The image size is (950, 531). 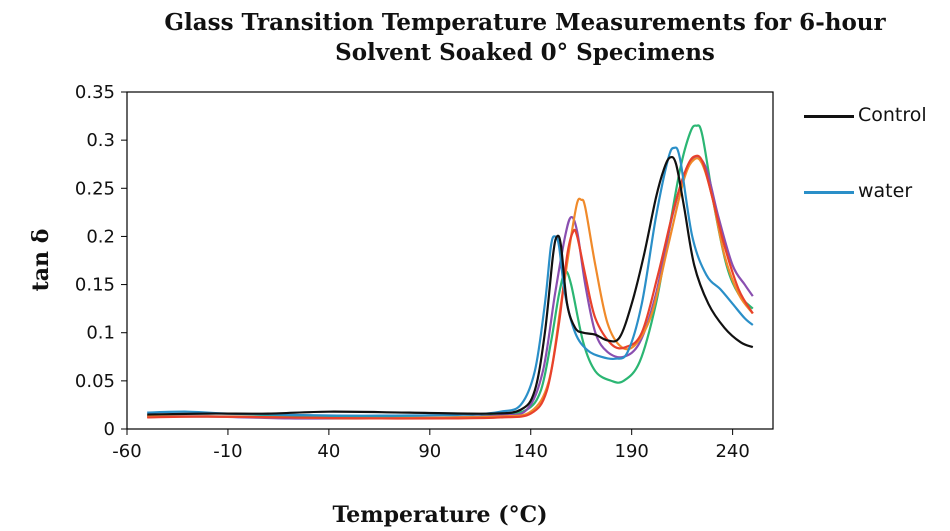 I want to click on x-tick-label: 40, so click(x=328, y=451).